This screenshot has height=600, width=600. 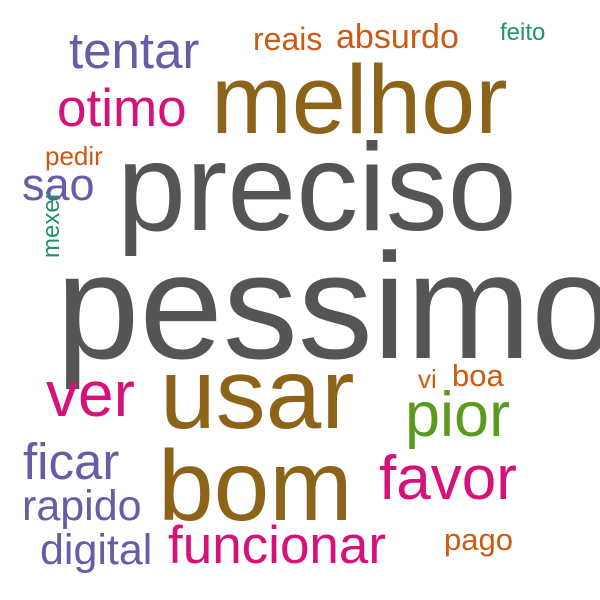 What do you see at coordinates (478, 539) in the screenshot?
I see `word-pago: pago` at bounding box center [478, 539].